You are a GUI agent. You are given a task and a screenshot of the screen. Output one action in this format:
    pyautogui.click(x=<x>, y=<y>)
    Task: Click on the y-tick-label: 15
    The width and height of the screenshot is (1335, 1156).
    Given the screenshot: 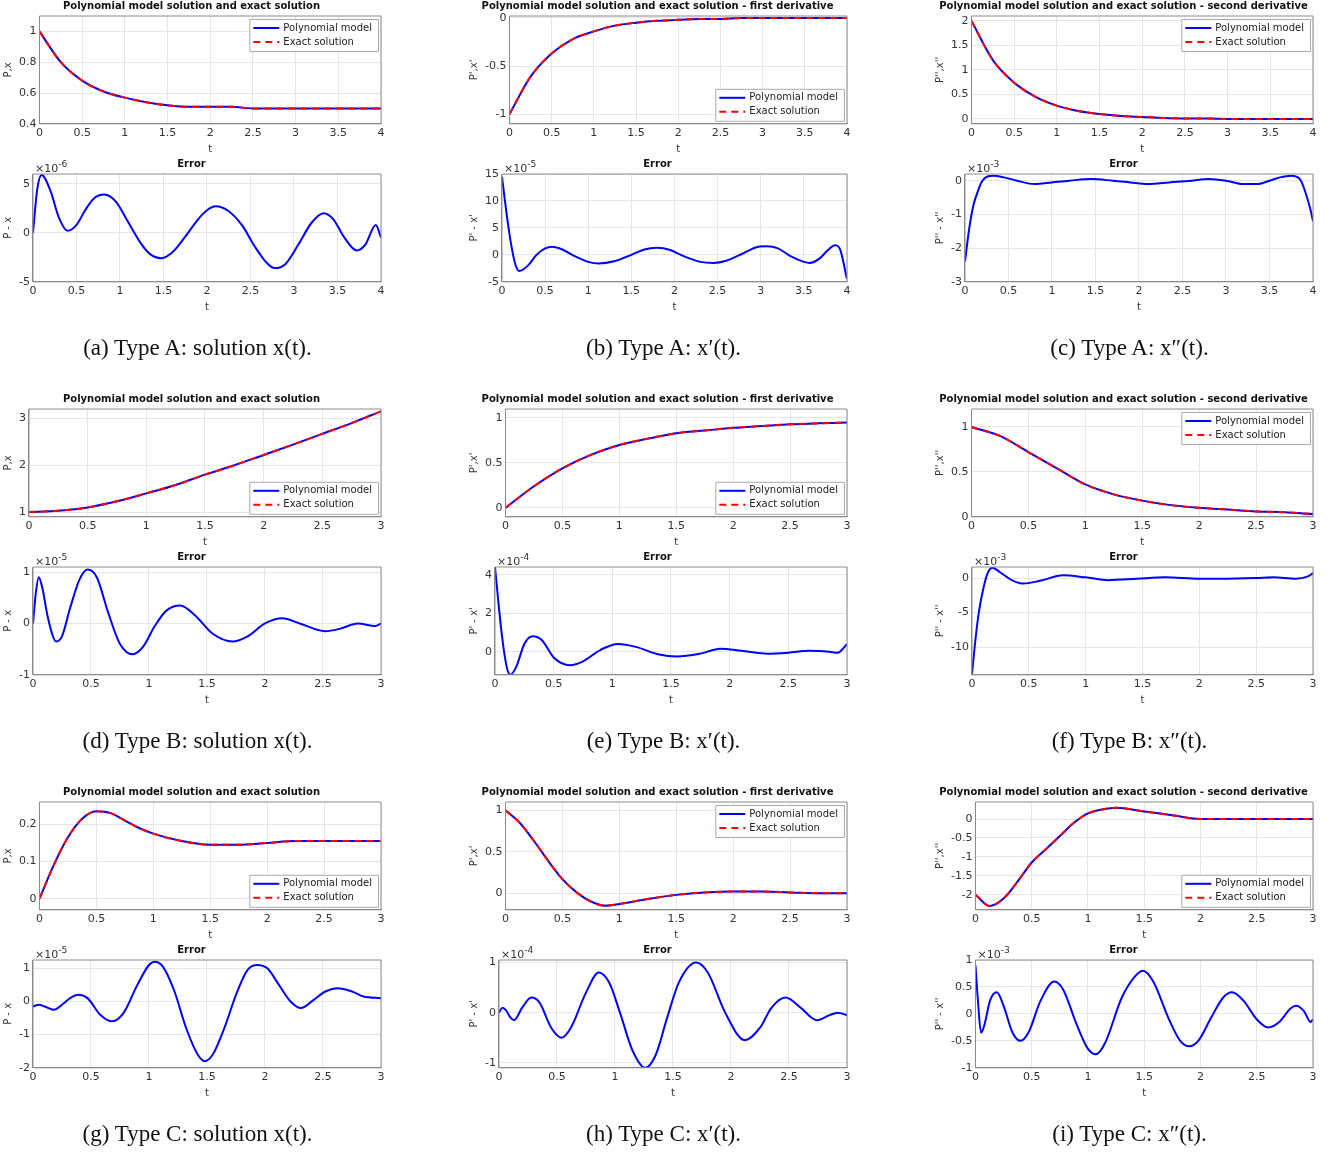 What is the action you would take?
    pyautogui.click(x=492, y=173)
    